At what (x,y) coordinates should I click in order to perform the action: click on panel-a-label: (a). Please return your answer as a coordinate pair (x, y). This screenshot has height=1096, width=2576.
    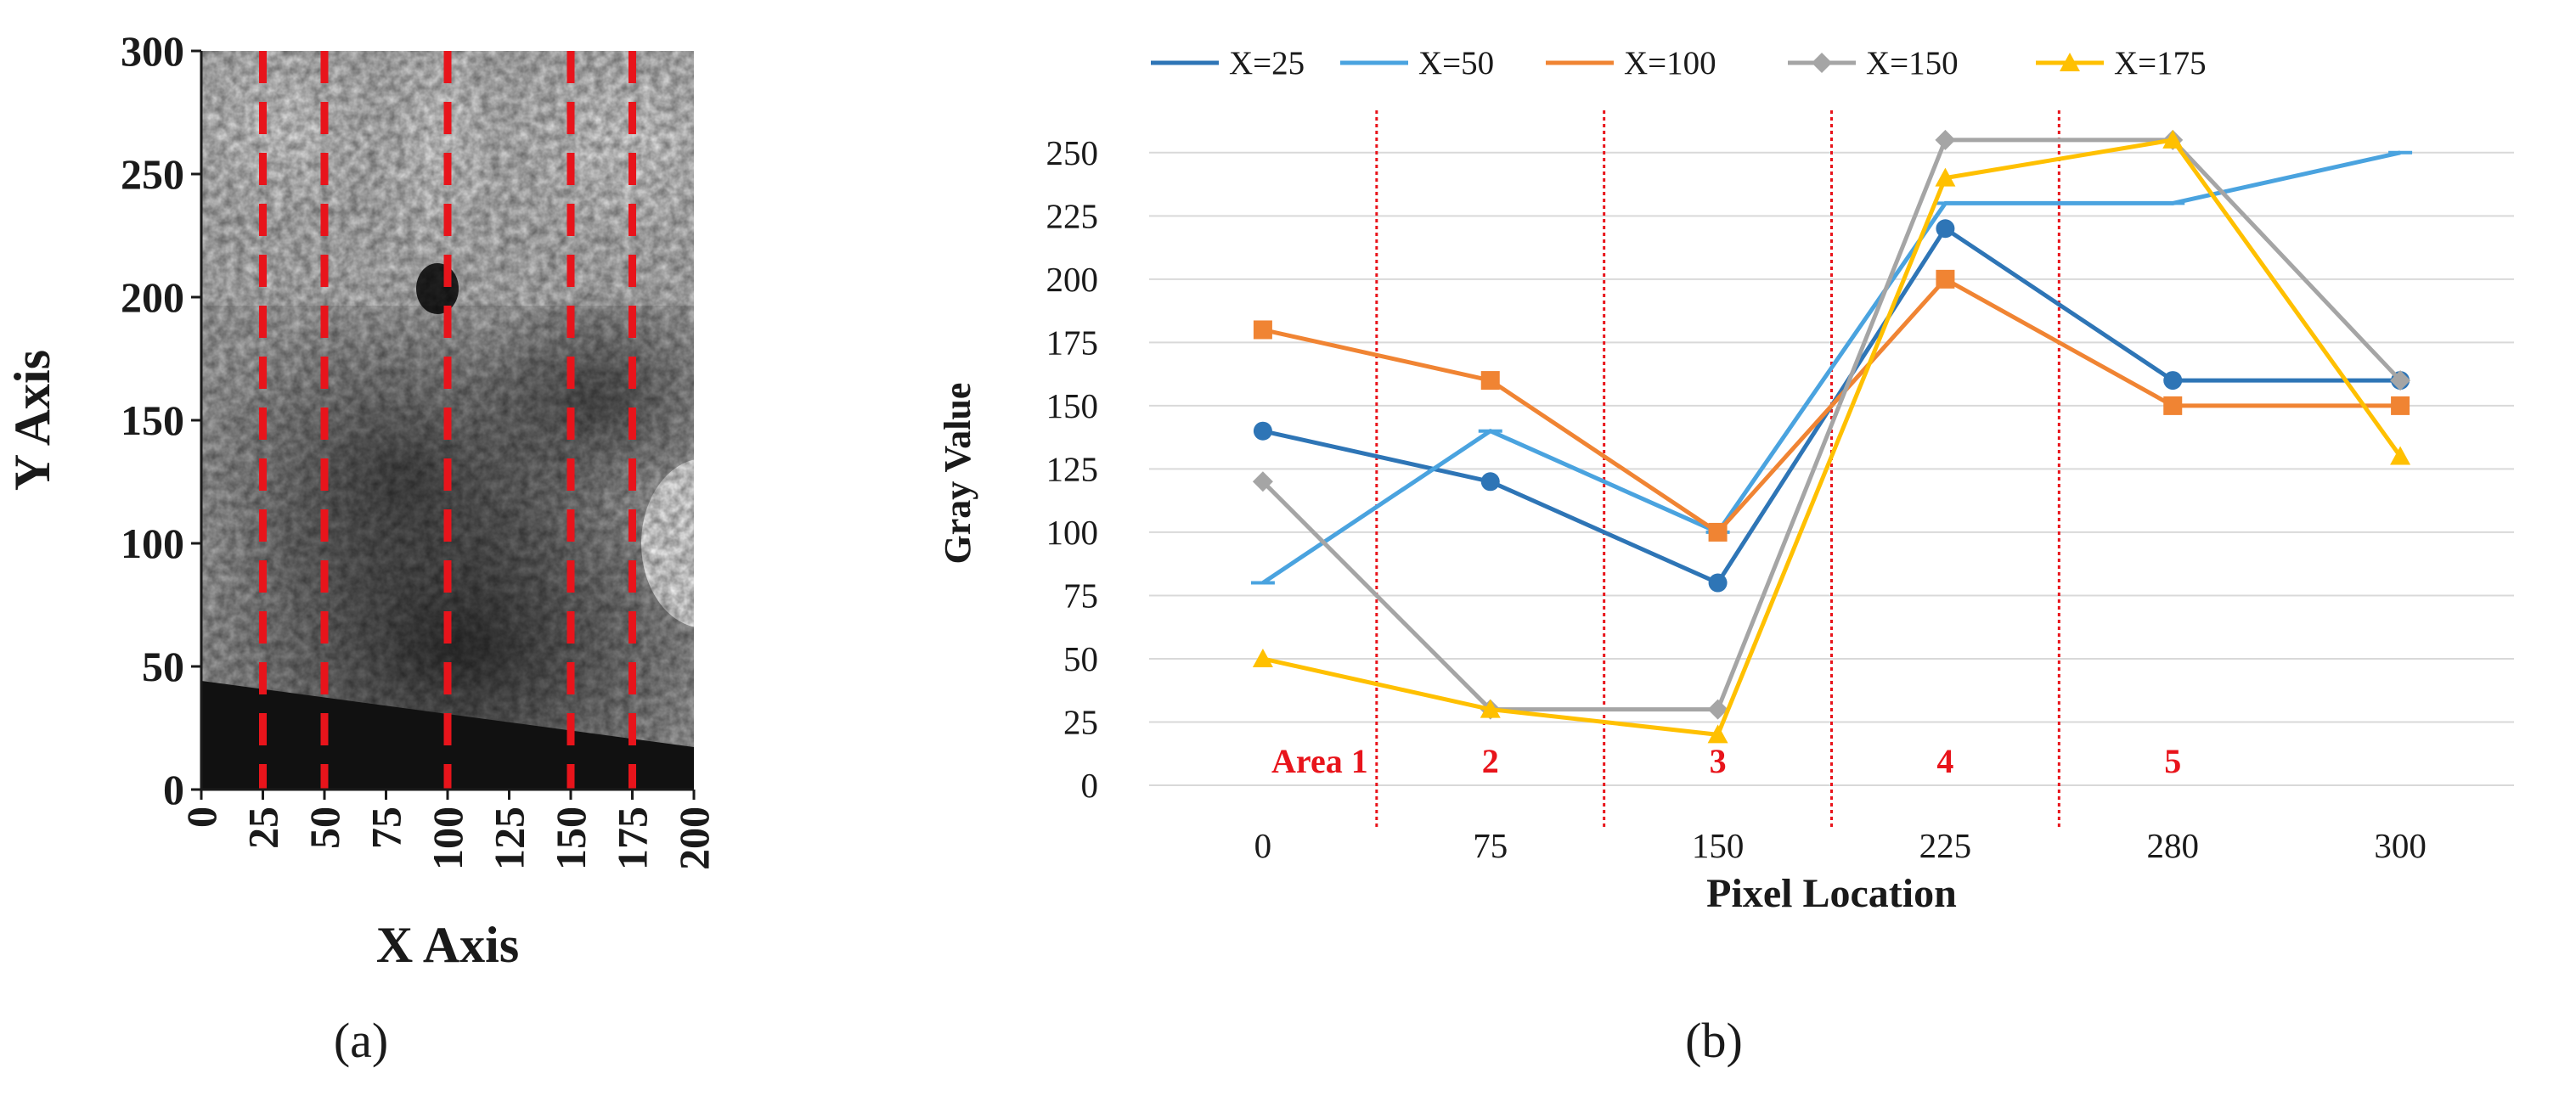
    Looking at the image, I should click on (361, 1040).